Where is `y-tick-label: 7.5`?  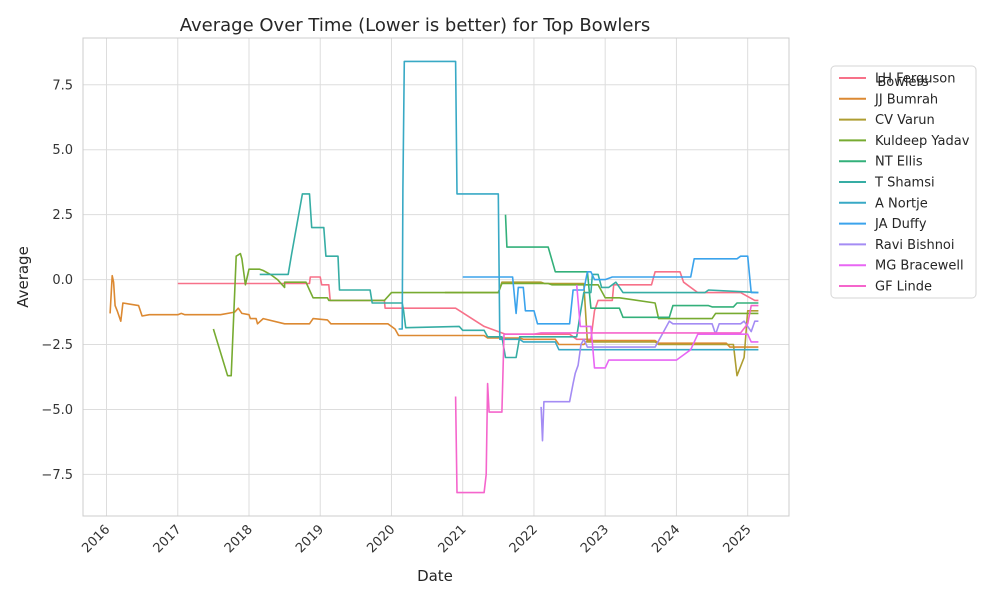
y-tick-label: 7.5 is located at coordinates (62, 85).